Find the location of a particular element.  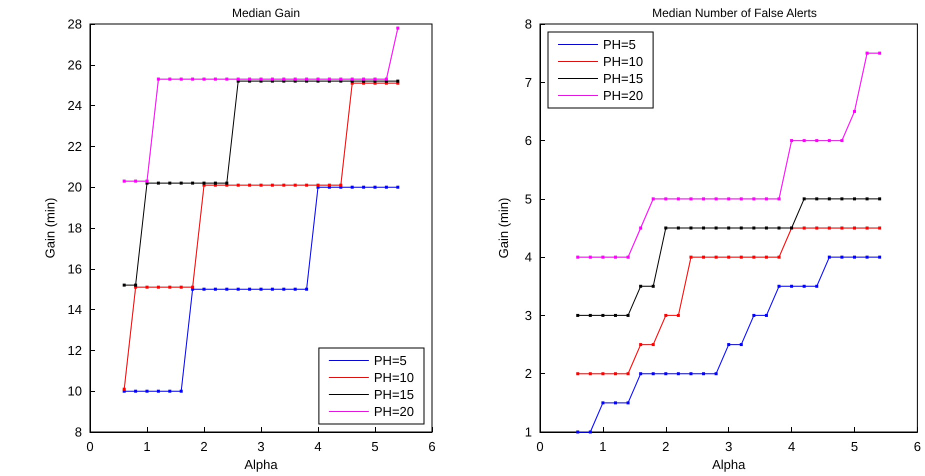

legend-label: PH=10 is located at coordinates (394, 377).